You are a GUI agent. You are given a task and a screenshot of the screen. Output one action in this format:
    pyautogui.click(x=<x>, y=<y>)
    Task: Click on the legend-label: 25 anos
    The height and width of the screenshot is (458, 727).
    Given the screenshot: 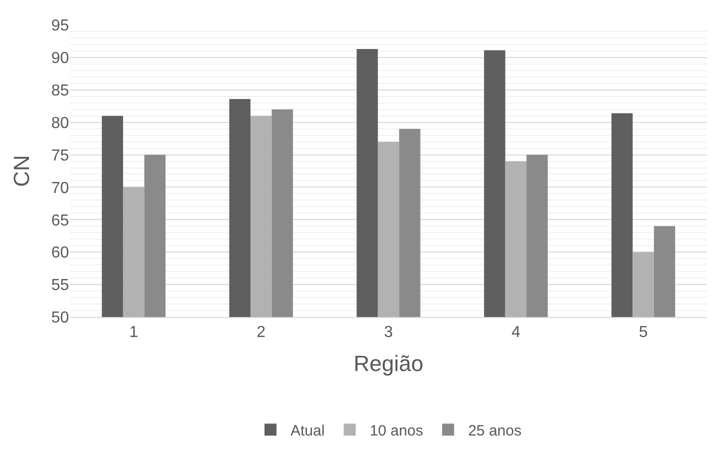 What is the action you would take?
    pyautogui.click(x=495, y=431)
    